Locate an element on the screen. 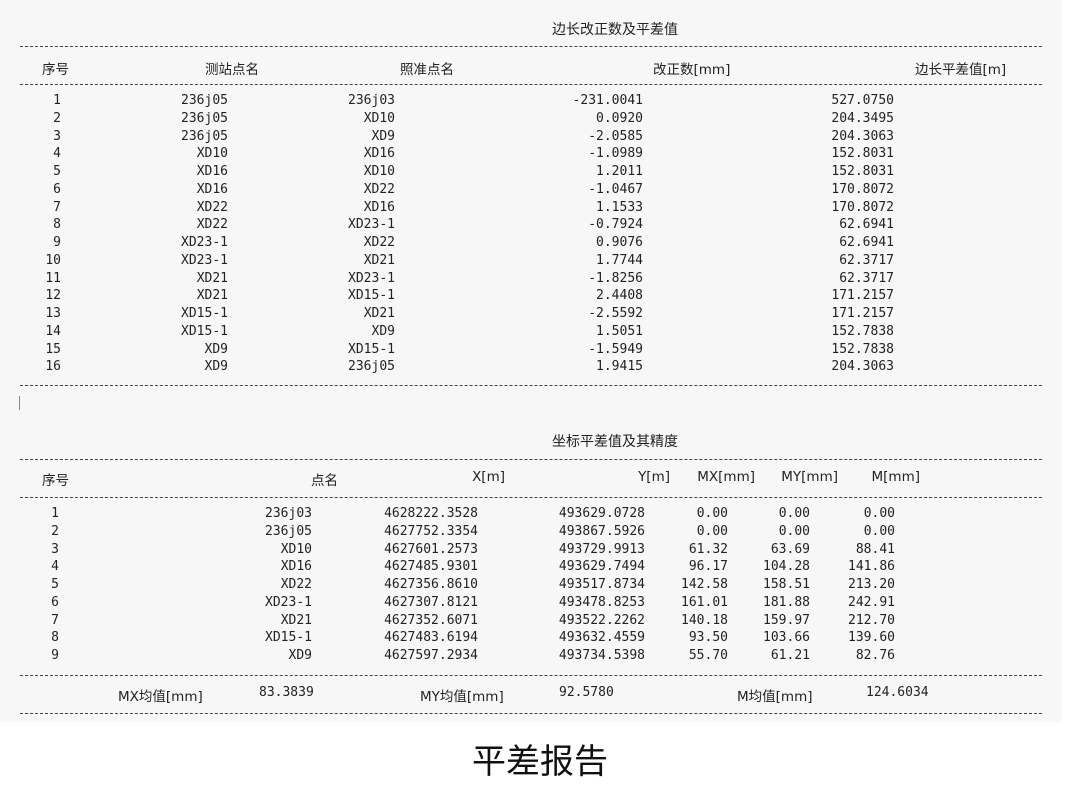  cell-correction: -2.0585 is located at coordinates (615, 136).